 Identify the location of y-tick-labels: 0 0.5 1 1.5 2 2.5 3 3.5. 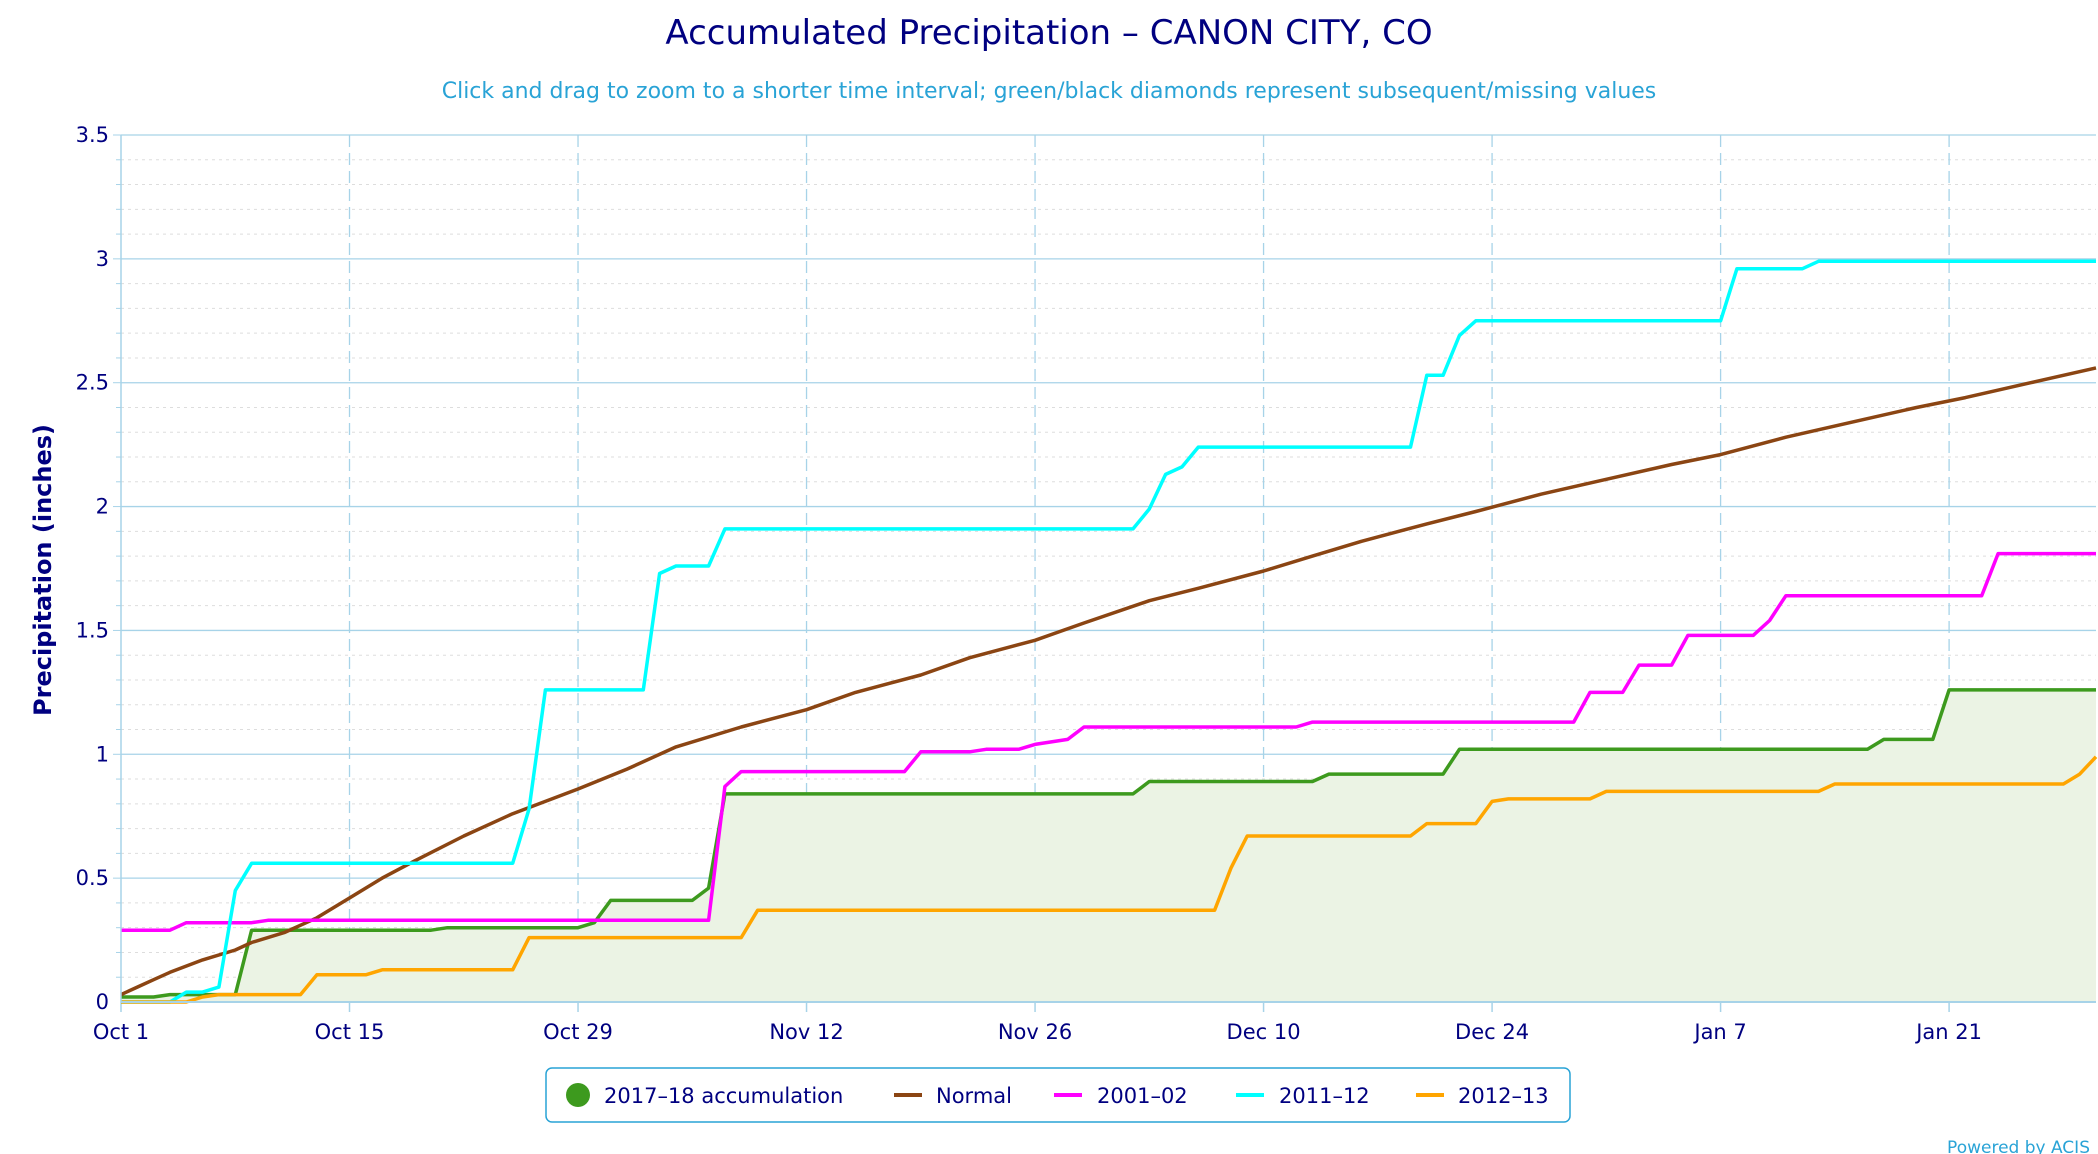
(92, 568).